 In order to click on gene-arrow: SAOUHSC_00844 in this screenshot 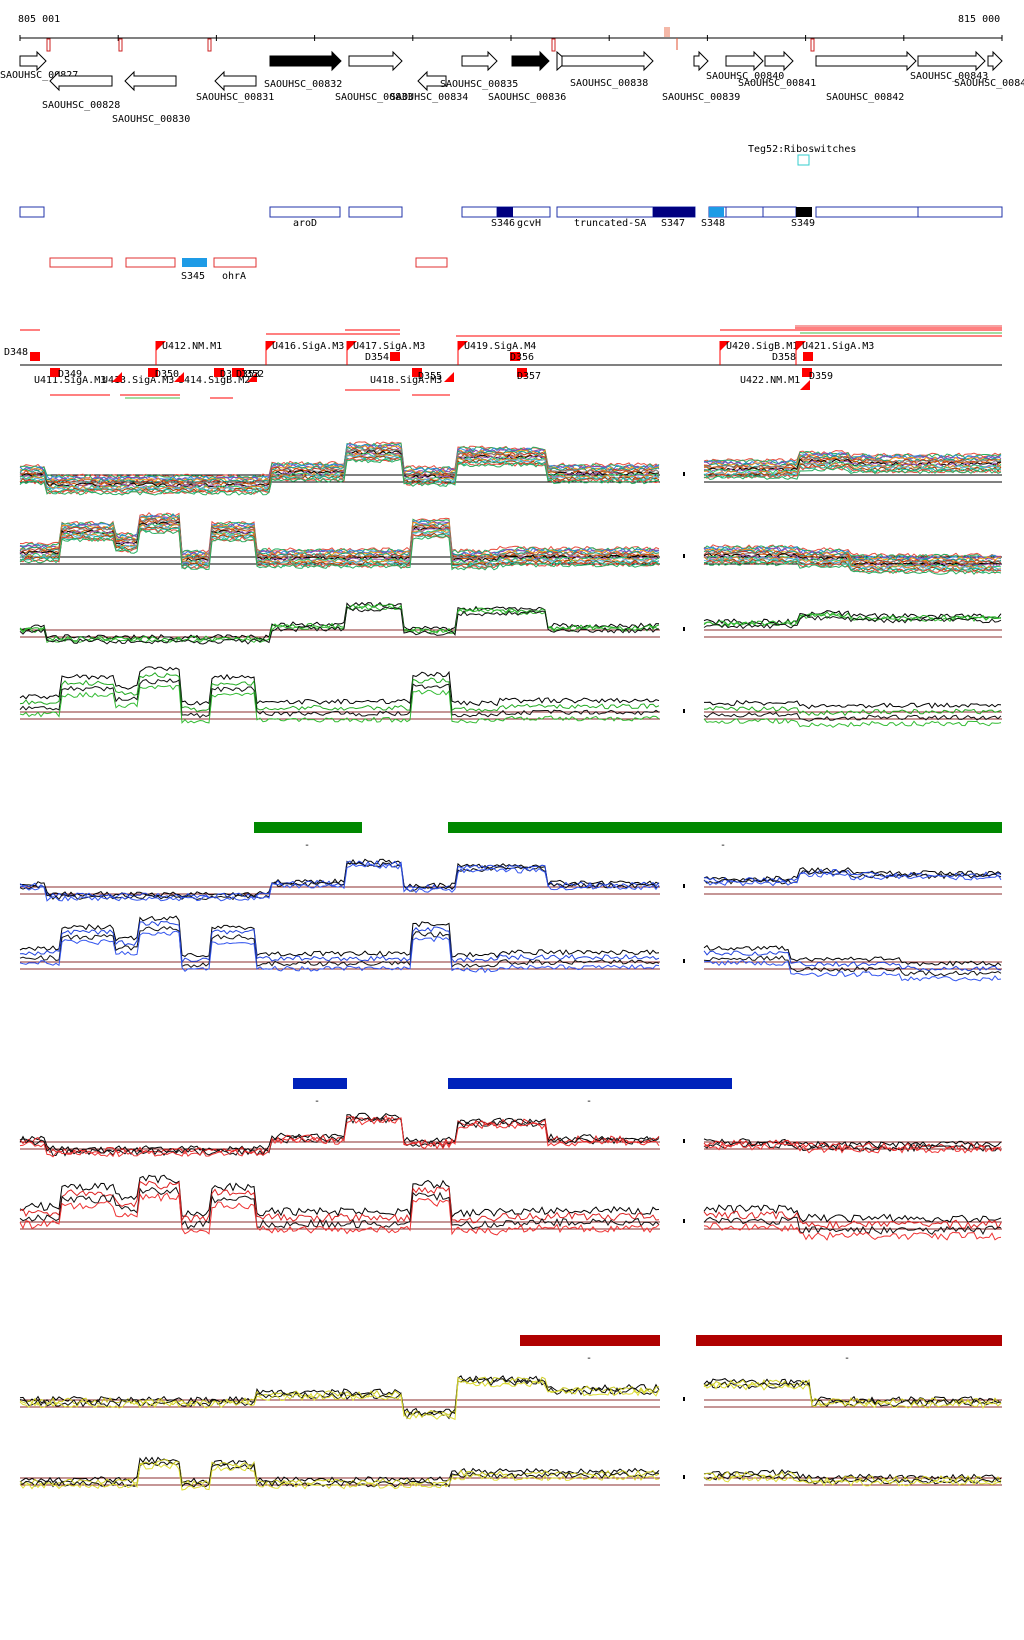, I will do `click(989, 69)`.